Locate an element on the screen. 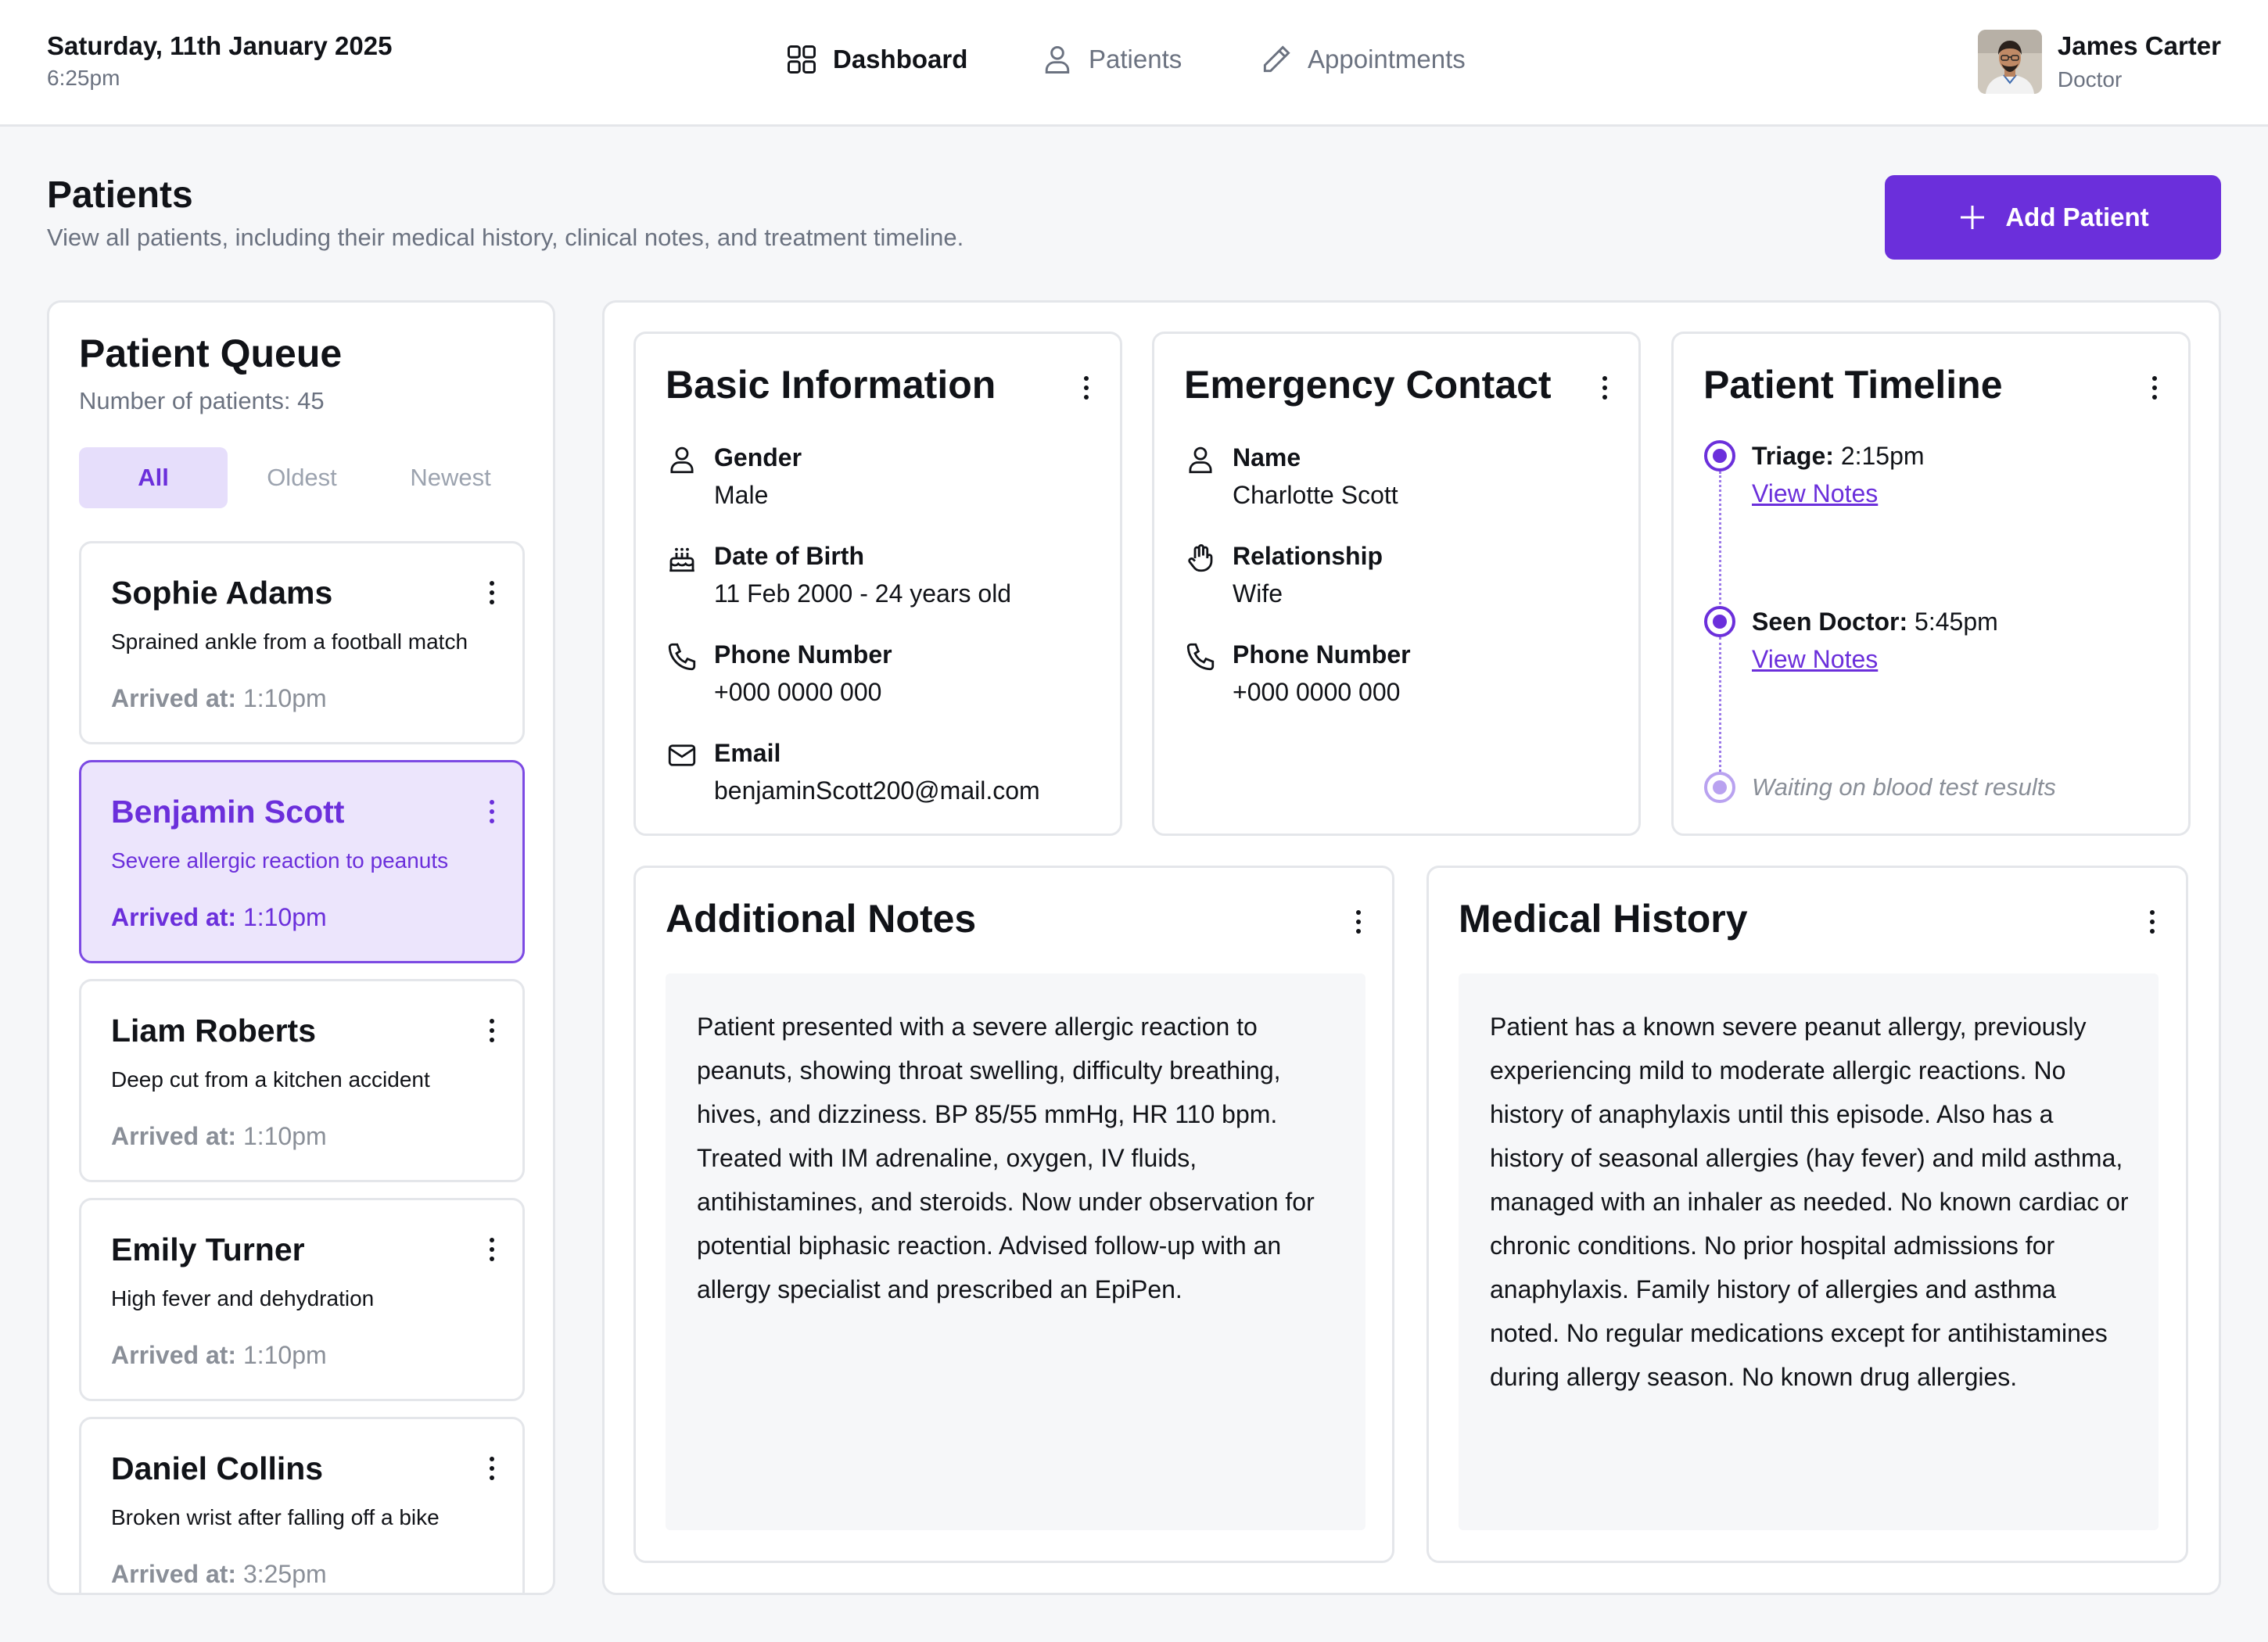  add-patient-label: Add Patient is located at coordinates (2077, 217).